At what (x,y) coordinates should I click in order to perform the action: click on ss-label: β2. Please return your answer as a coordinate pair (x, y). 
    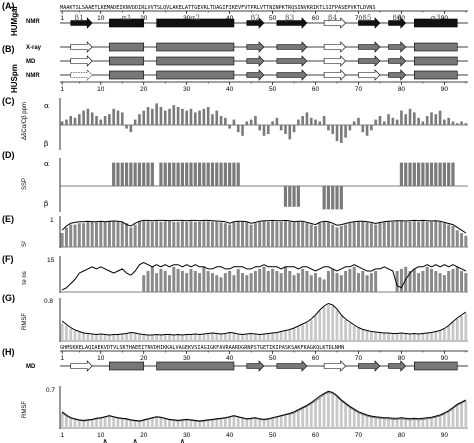
    Looking at the image, I should click on (255, 17).